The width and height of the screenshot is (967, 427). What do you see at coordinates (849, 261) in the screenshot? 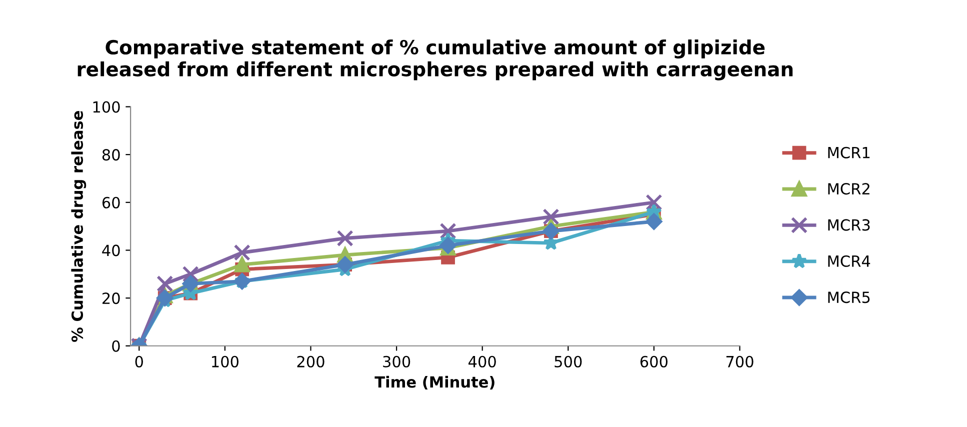
I see `legend-label: MCR4` at bounding box center [849, 261].